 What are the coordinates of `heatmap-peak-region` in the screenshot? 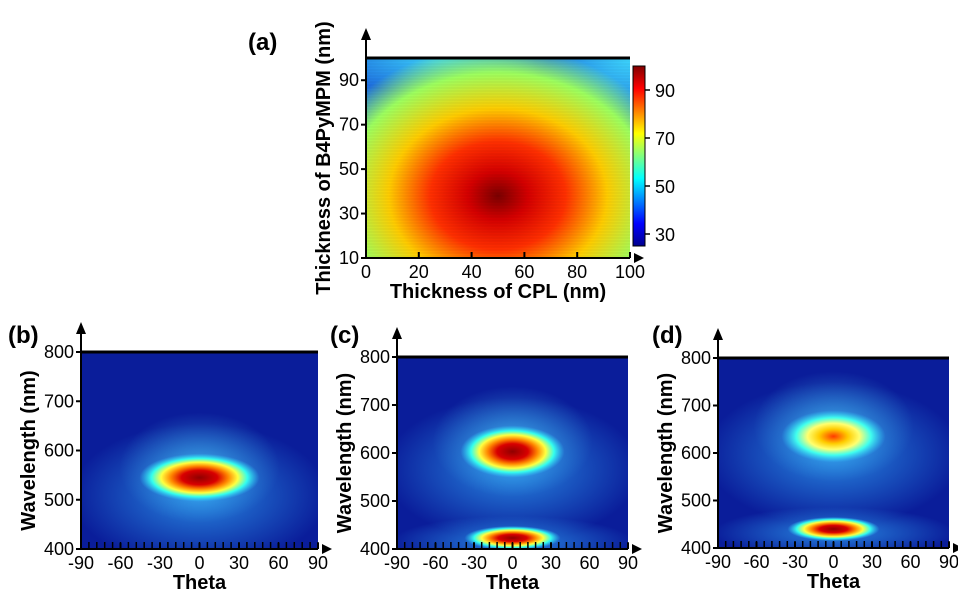 It's located at (498, 158).